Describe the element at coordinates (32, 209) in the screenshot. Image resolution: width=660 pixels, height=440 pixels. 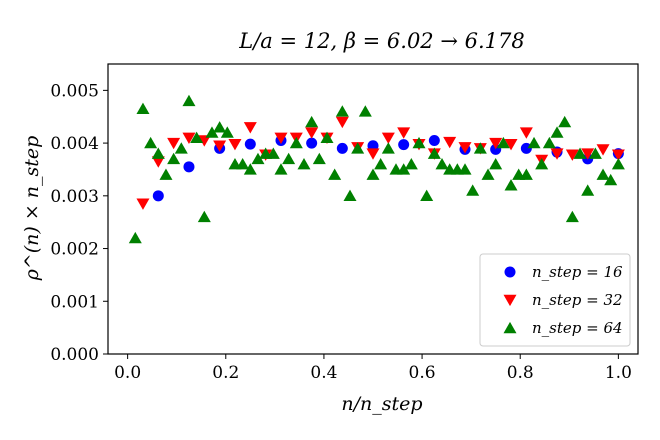
I see `y-axis-label: ρ^(n) × n_step` at that location.